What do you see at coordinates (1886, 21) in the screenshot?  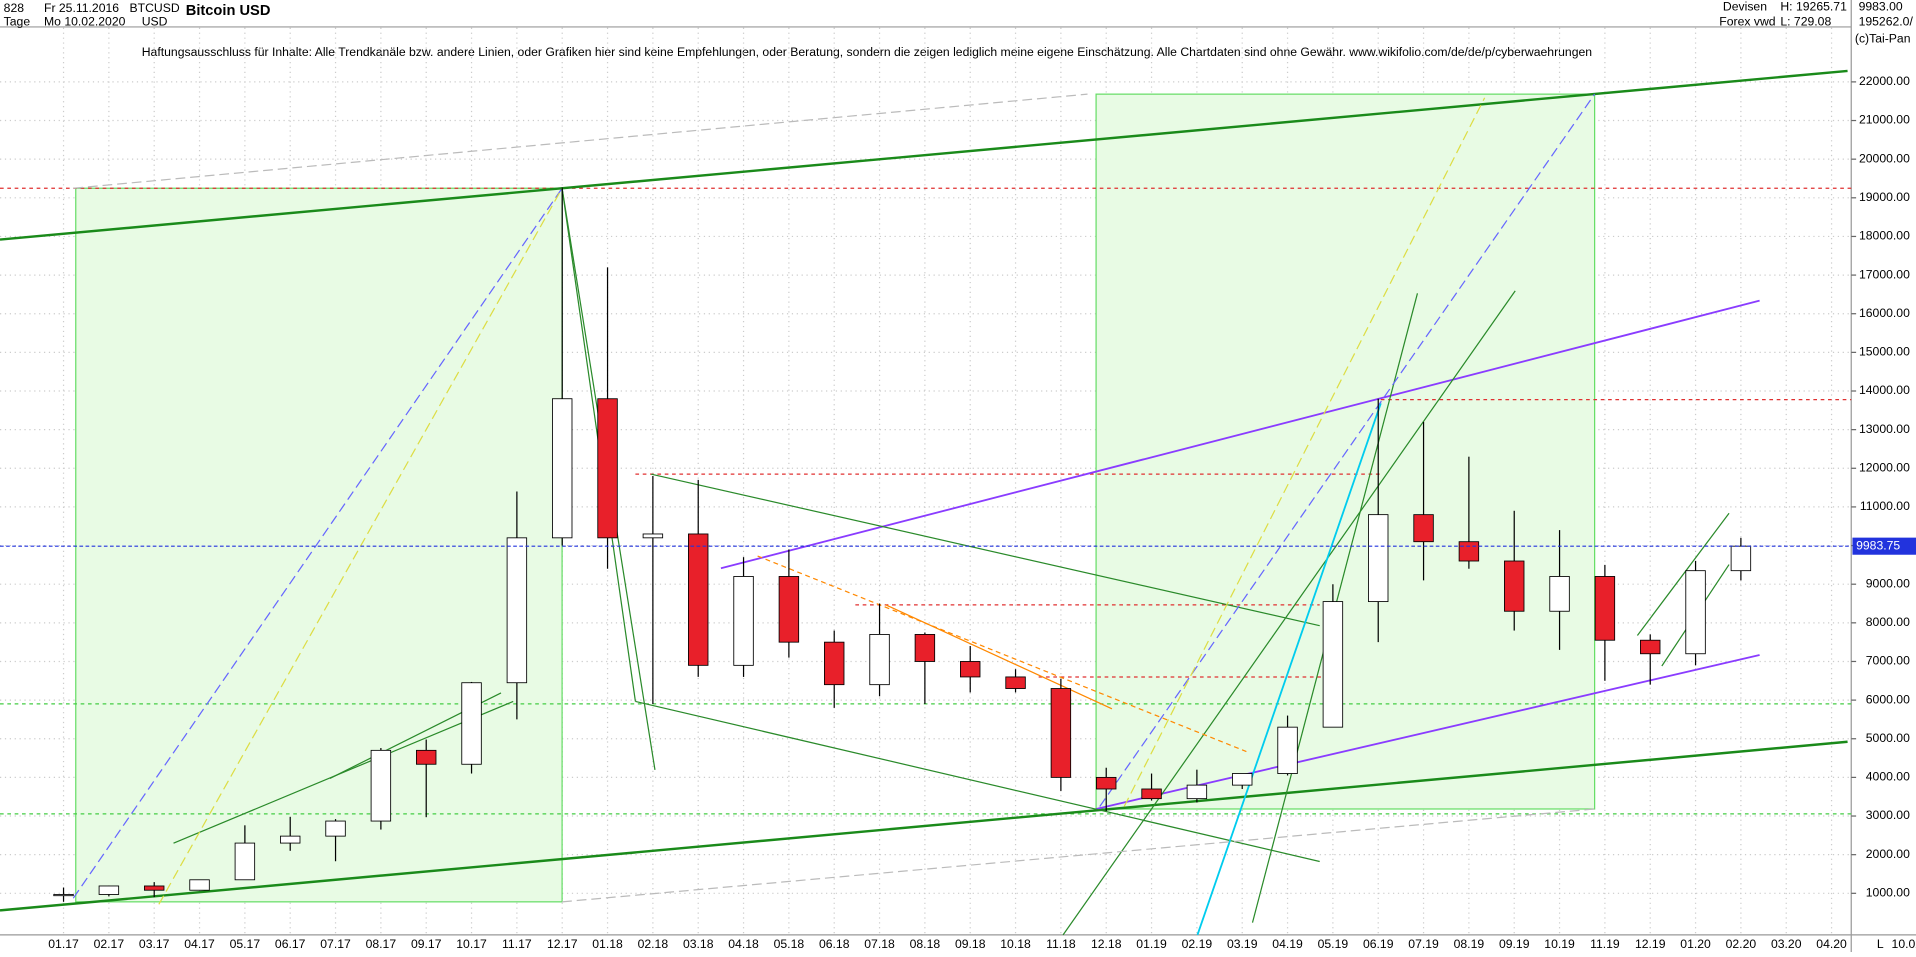 I see `header-volume: 195262.0/` at bounding box center [1886, 21].